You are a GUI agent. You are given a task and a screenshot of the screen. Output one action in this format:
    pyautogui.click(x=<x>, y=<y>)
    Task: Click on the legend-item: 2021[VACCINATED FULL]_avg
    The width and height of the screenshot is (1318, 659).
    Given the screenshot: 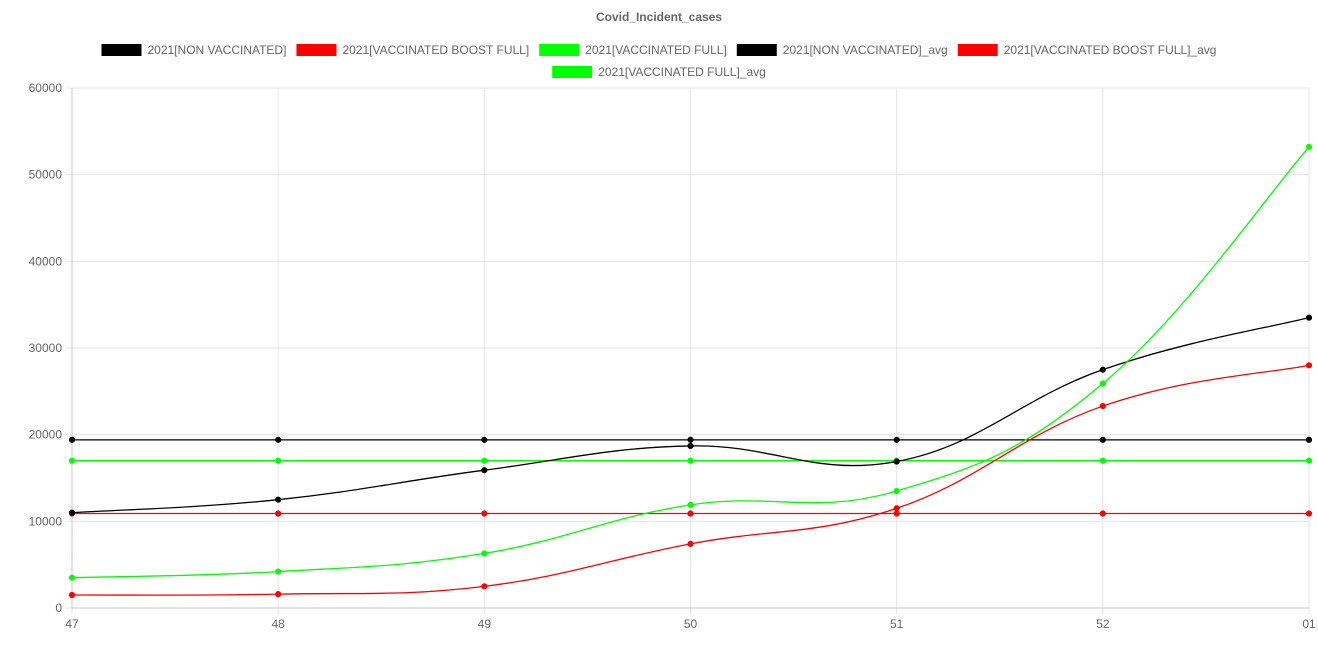 What is the action you would take?
    pyautogui.click(x=659, y=72)
    